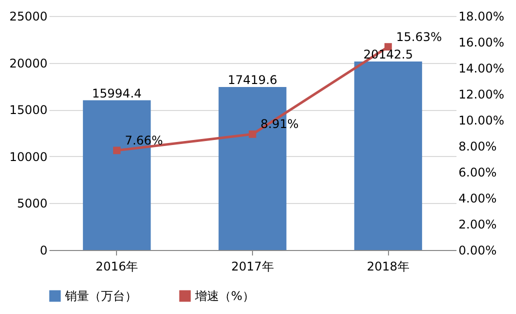  Describe the element at coordinates (388, 155) in the screenshot. I see `bar` at that location.